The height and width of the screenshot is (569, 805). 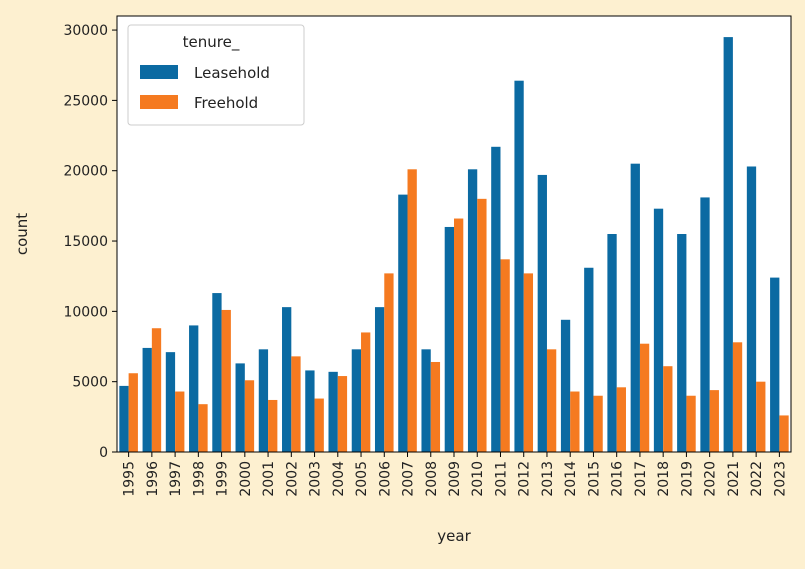 What do you see at coordinates (714, 421) in the screenshot?
I see `bar-freehold-2020` at bounding box center [714, 421].